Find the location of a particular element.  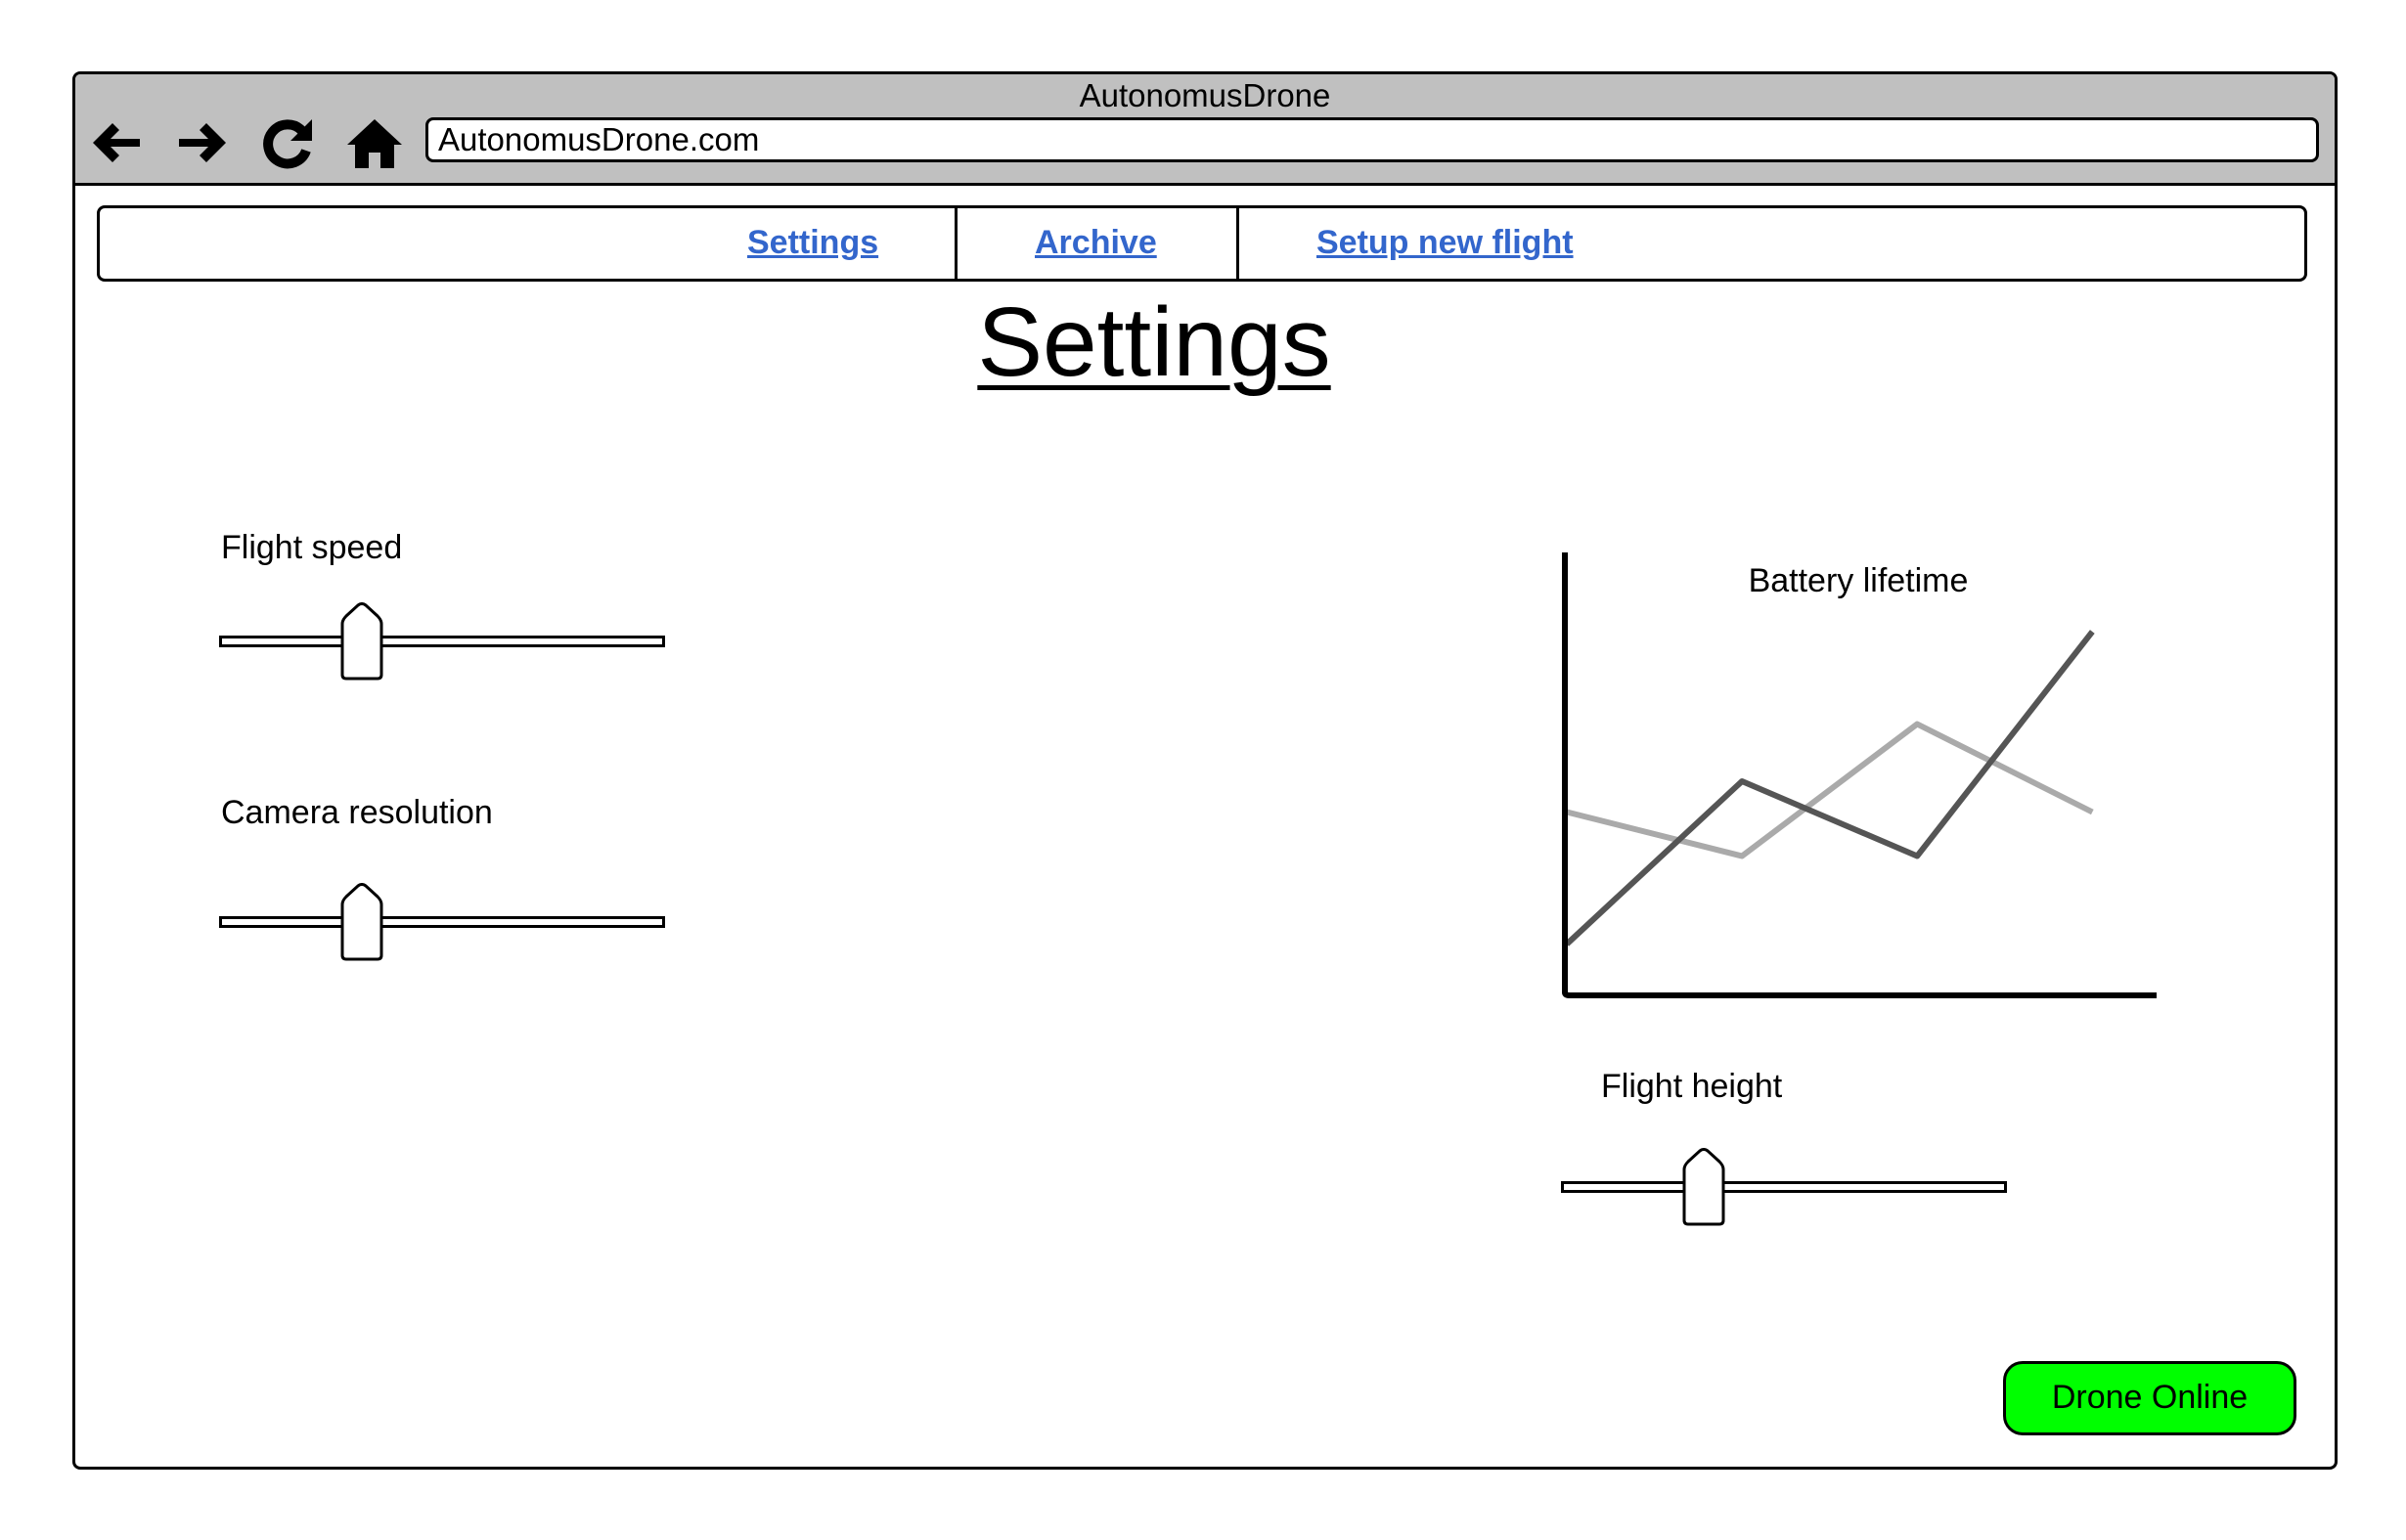

back-arrow-icon is located at coordinates (116, 142).